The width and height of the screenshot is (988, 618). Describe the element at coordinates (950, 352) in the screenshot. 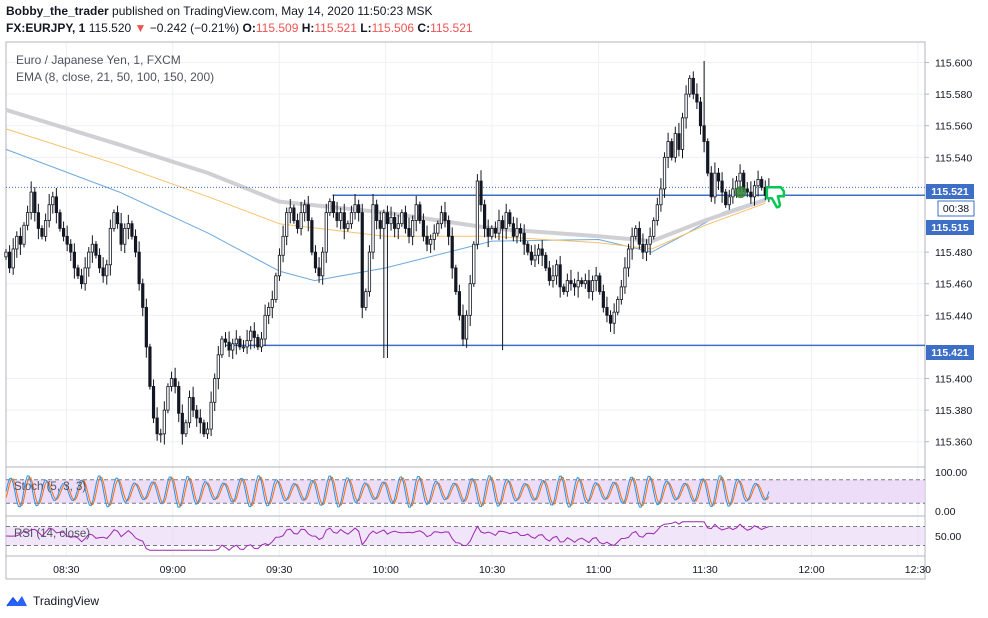

I see `support-badge-bg` at that location.